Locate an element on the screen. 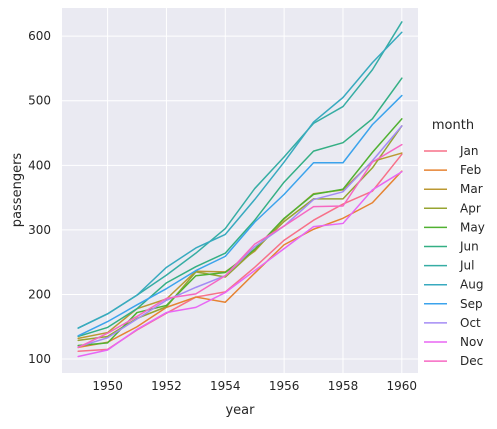 This screenshot has height=429, width=497. legend-item-mar: Mar is located at coordinates (453, 189).